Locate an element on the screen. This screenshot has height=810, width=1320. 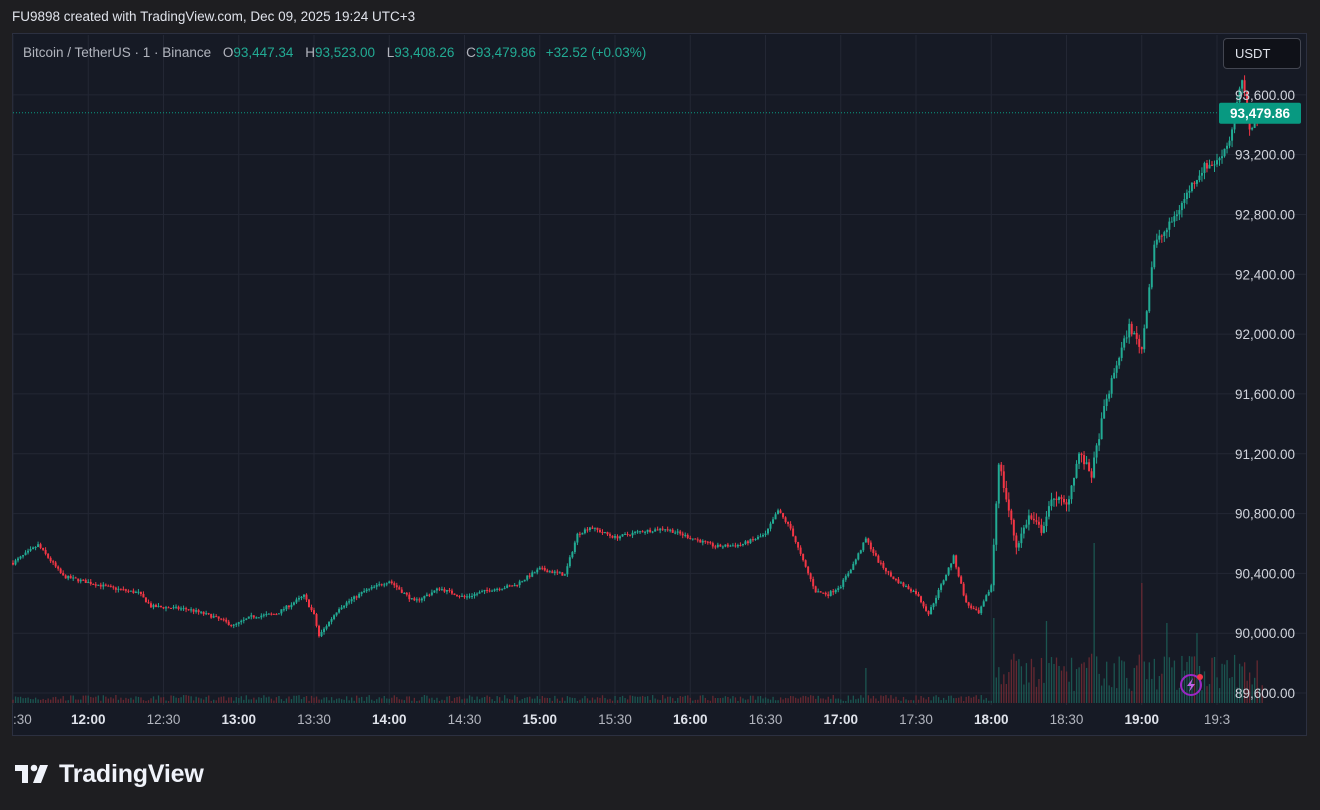
y-tick-label: 90,000.00 is located at coordinates (1265, 633).